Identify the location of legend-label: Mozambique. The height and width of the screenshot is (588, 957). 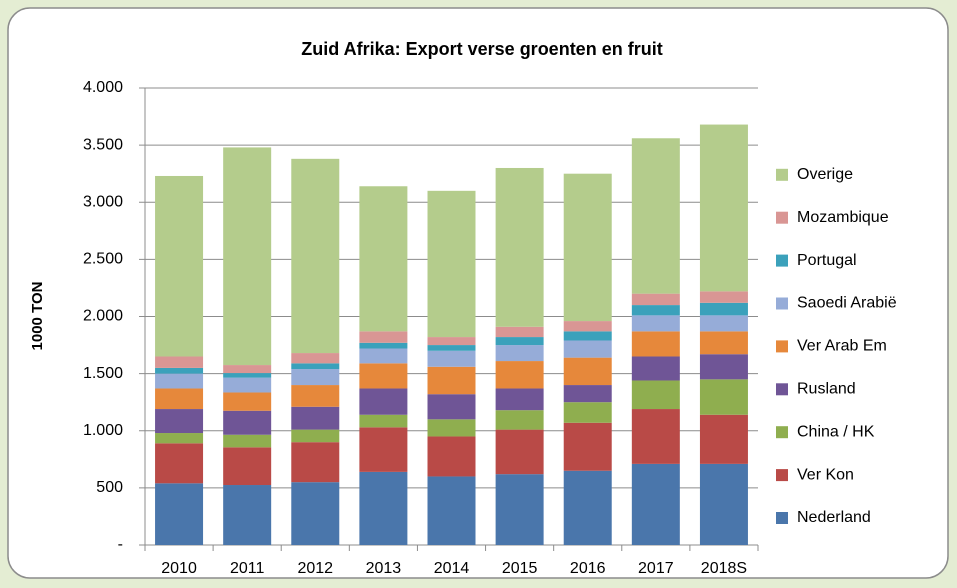
(843, 217).